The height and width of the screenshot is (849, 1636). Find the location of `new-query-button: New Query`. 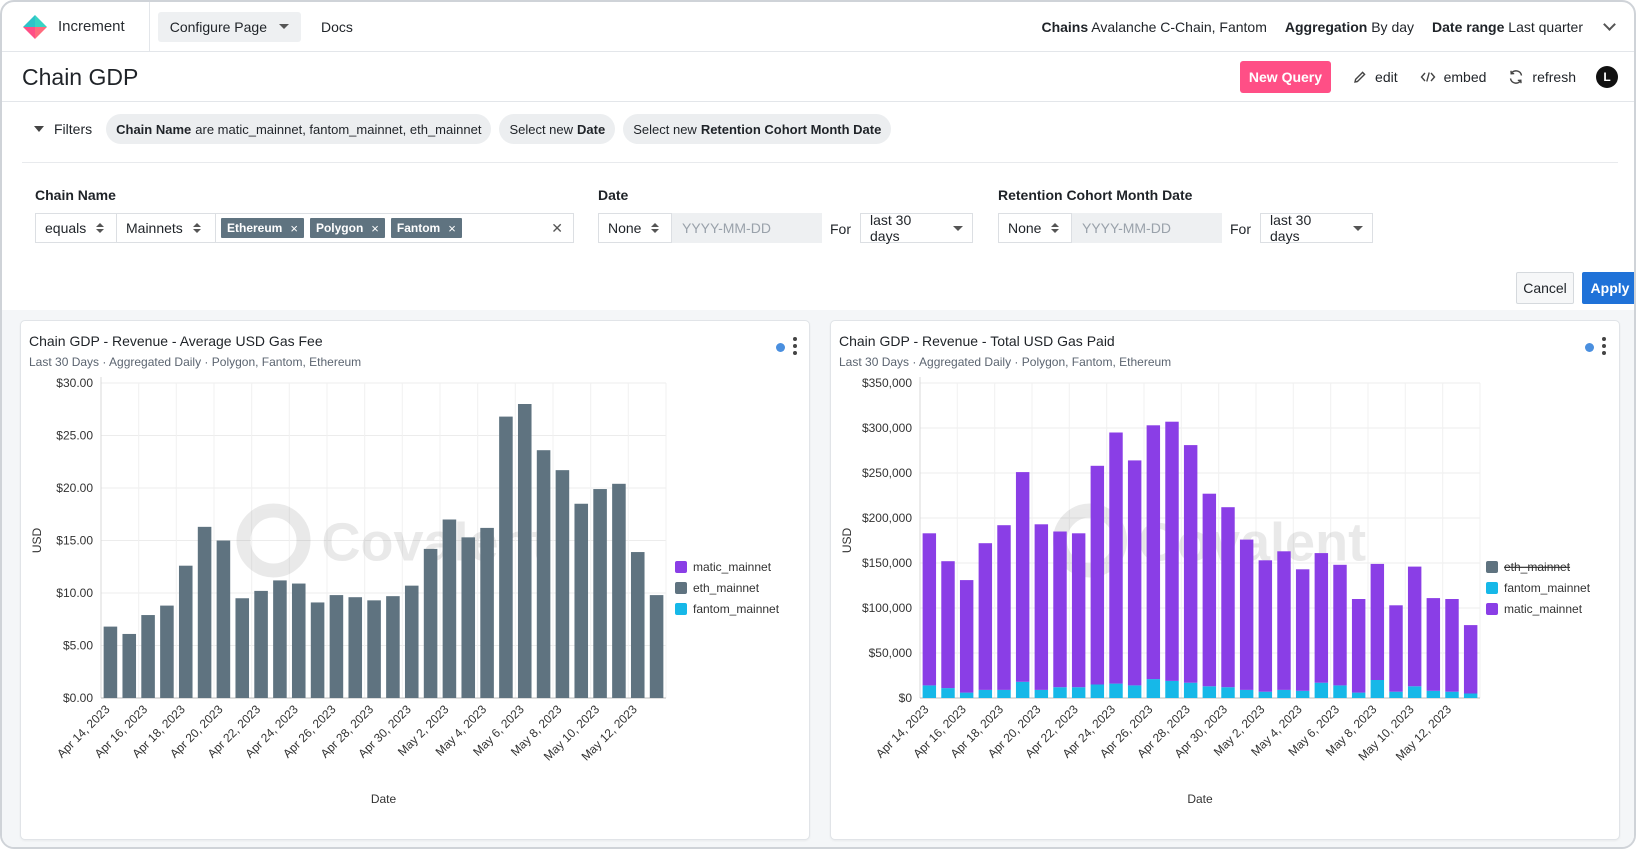

new-query-button: New Query is located at coordinates (1285, 77).